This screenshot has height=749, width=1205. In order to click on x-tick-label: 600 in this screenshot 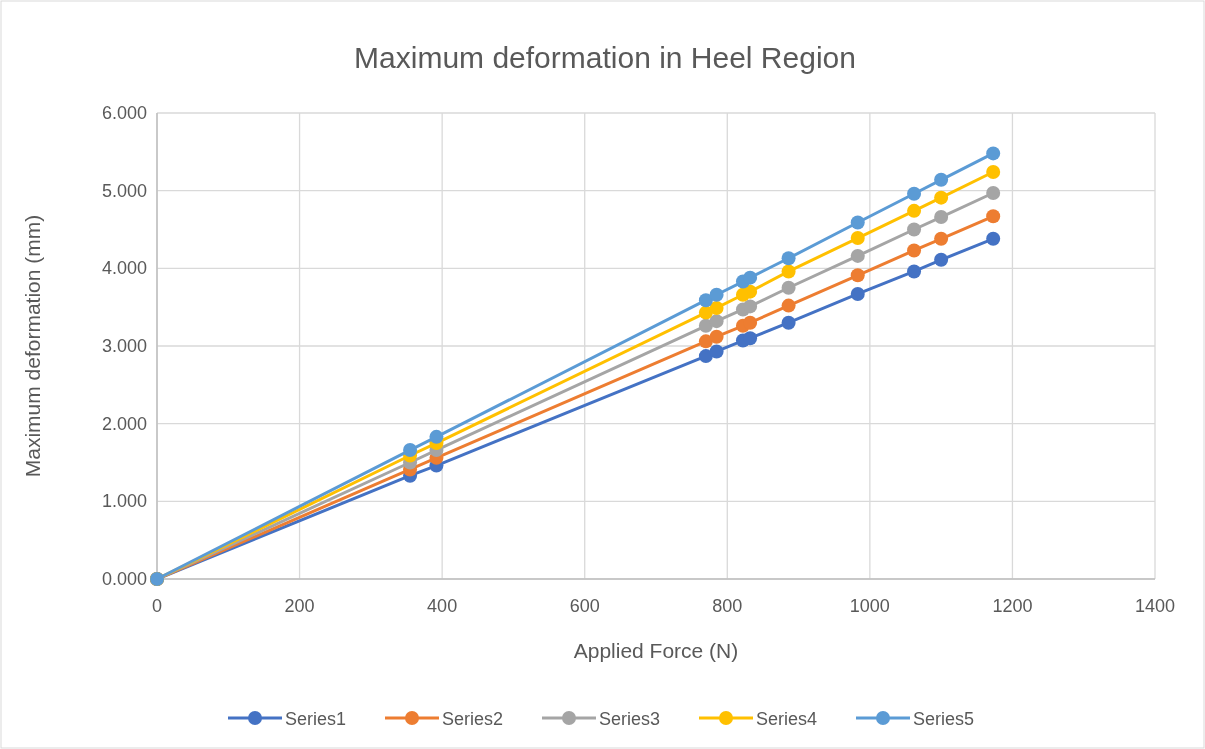, I will do `click(584, 606)`.